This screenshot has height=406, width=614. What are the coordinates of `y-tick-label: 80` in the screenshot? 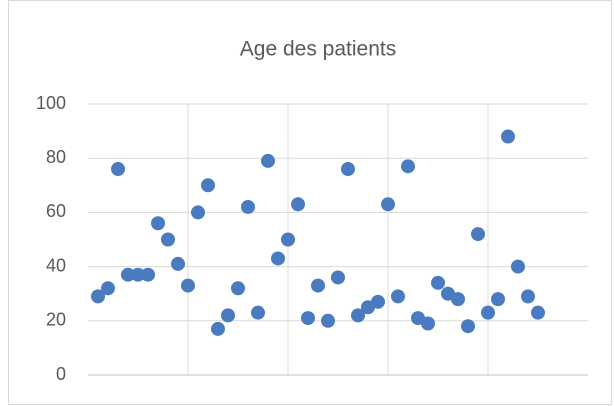 It's located at (56, 157).